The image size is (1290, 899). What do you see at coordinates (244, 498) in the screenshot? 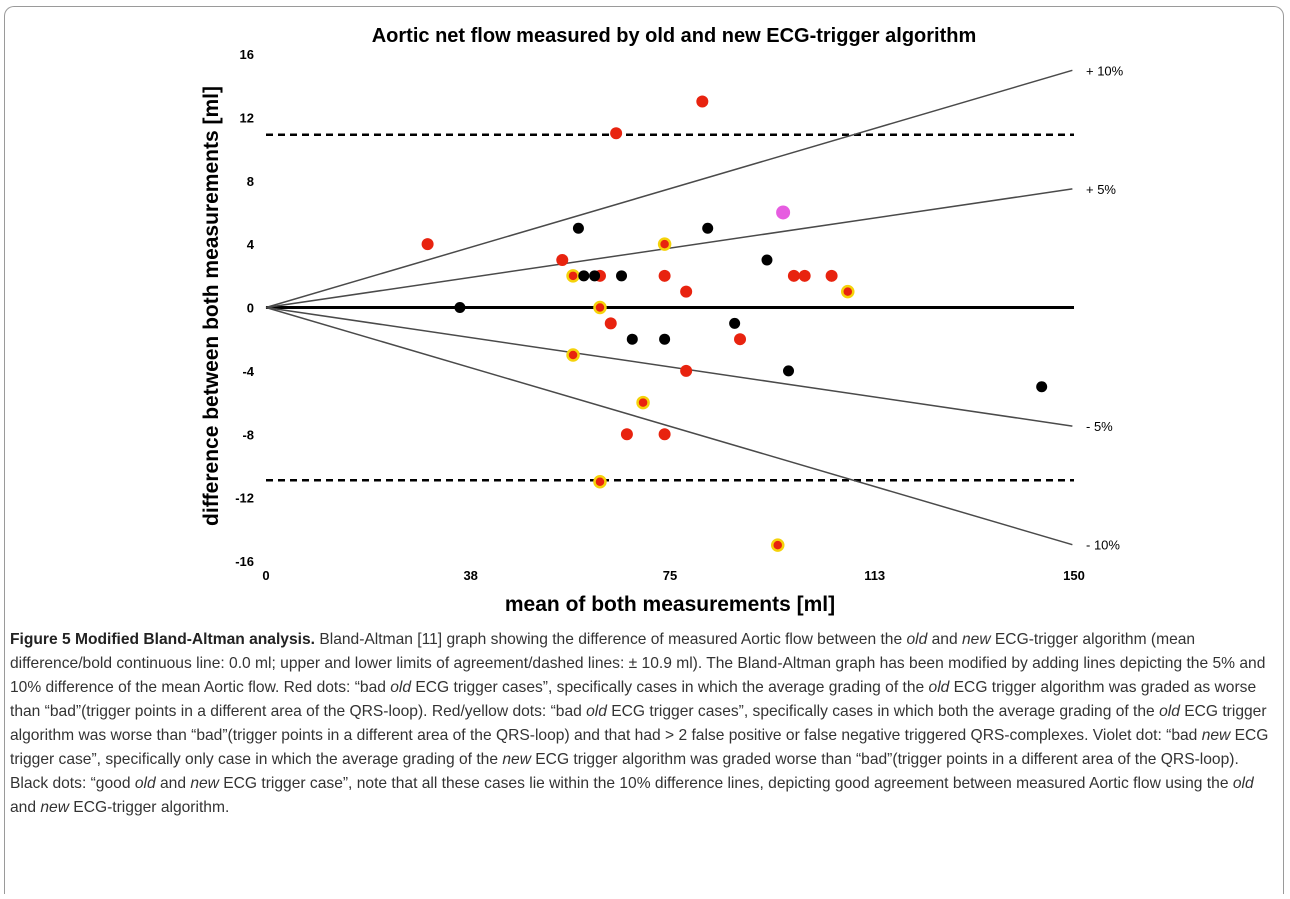
I see `y-tick-label: -12` at bounding box center [244, 498].